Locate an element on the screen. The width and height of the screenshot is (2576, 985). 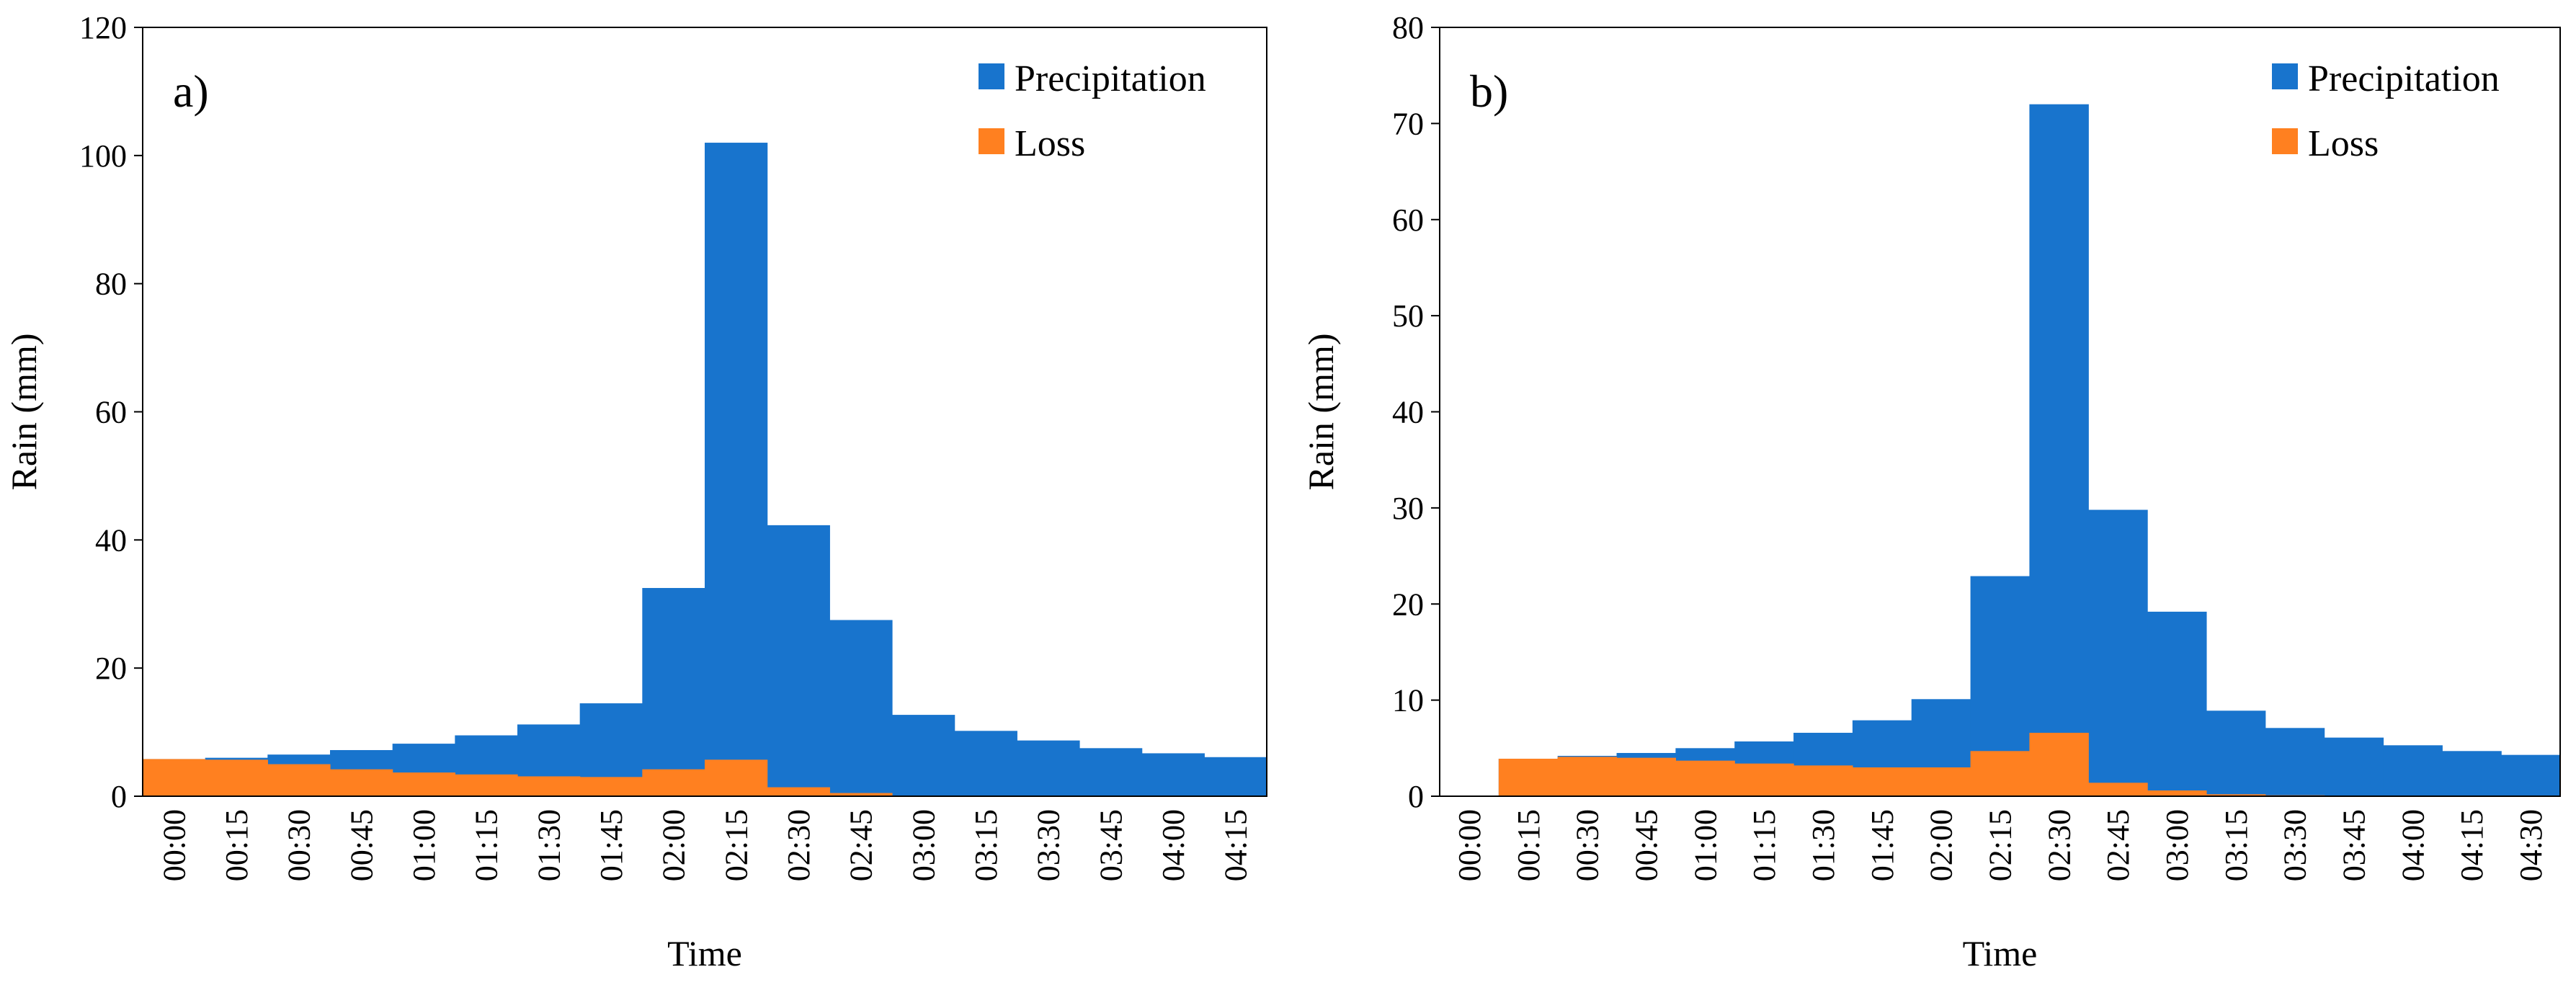
x-tick-label: 01:15 is located at coordinates (1764, 845).